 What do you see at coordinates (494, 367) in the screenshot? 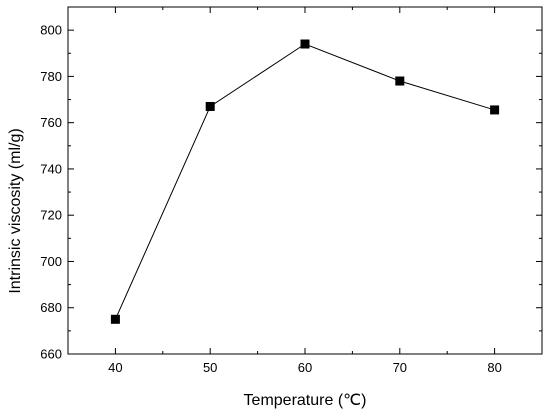
I see `x-tick-label: 80` at bounding box center [494, 367].